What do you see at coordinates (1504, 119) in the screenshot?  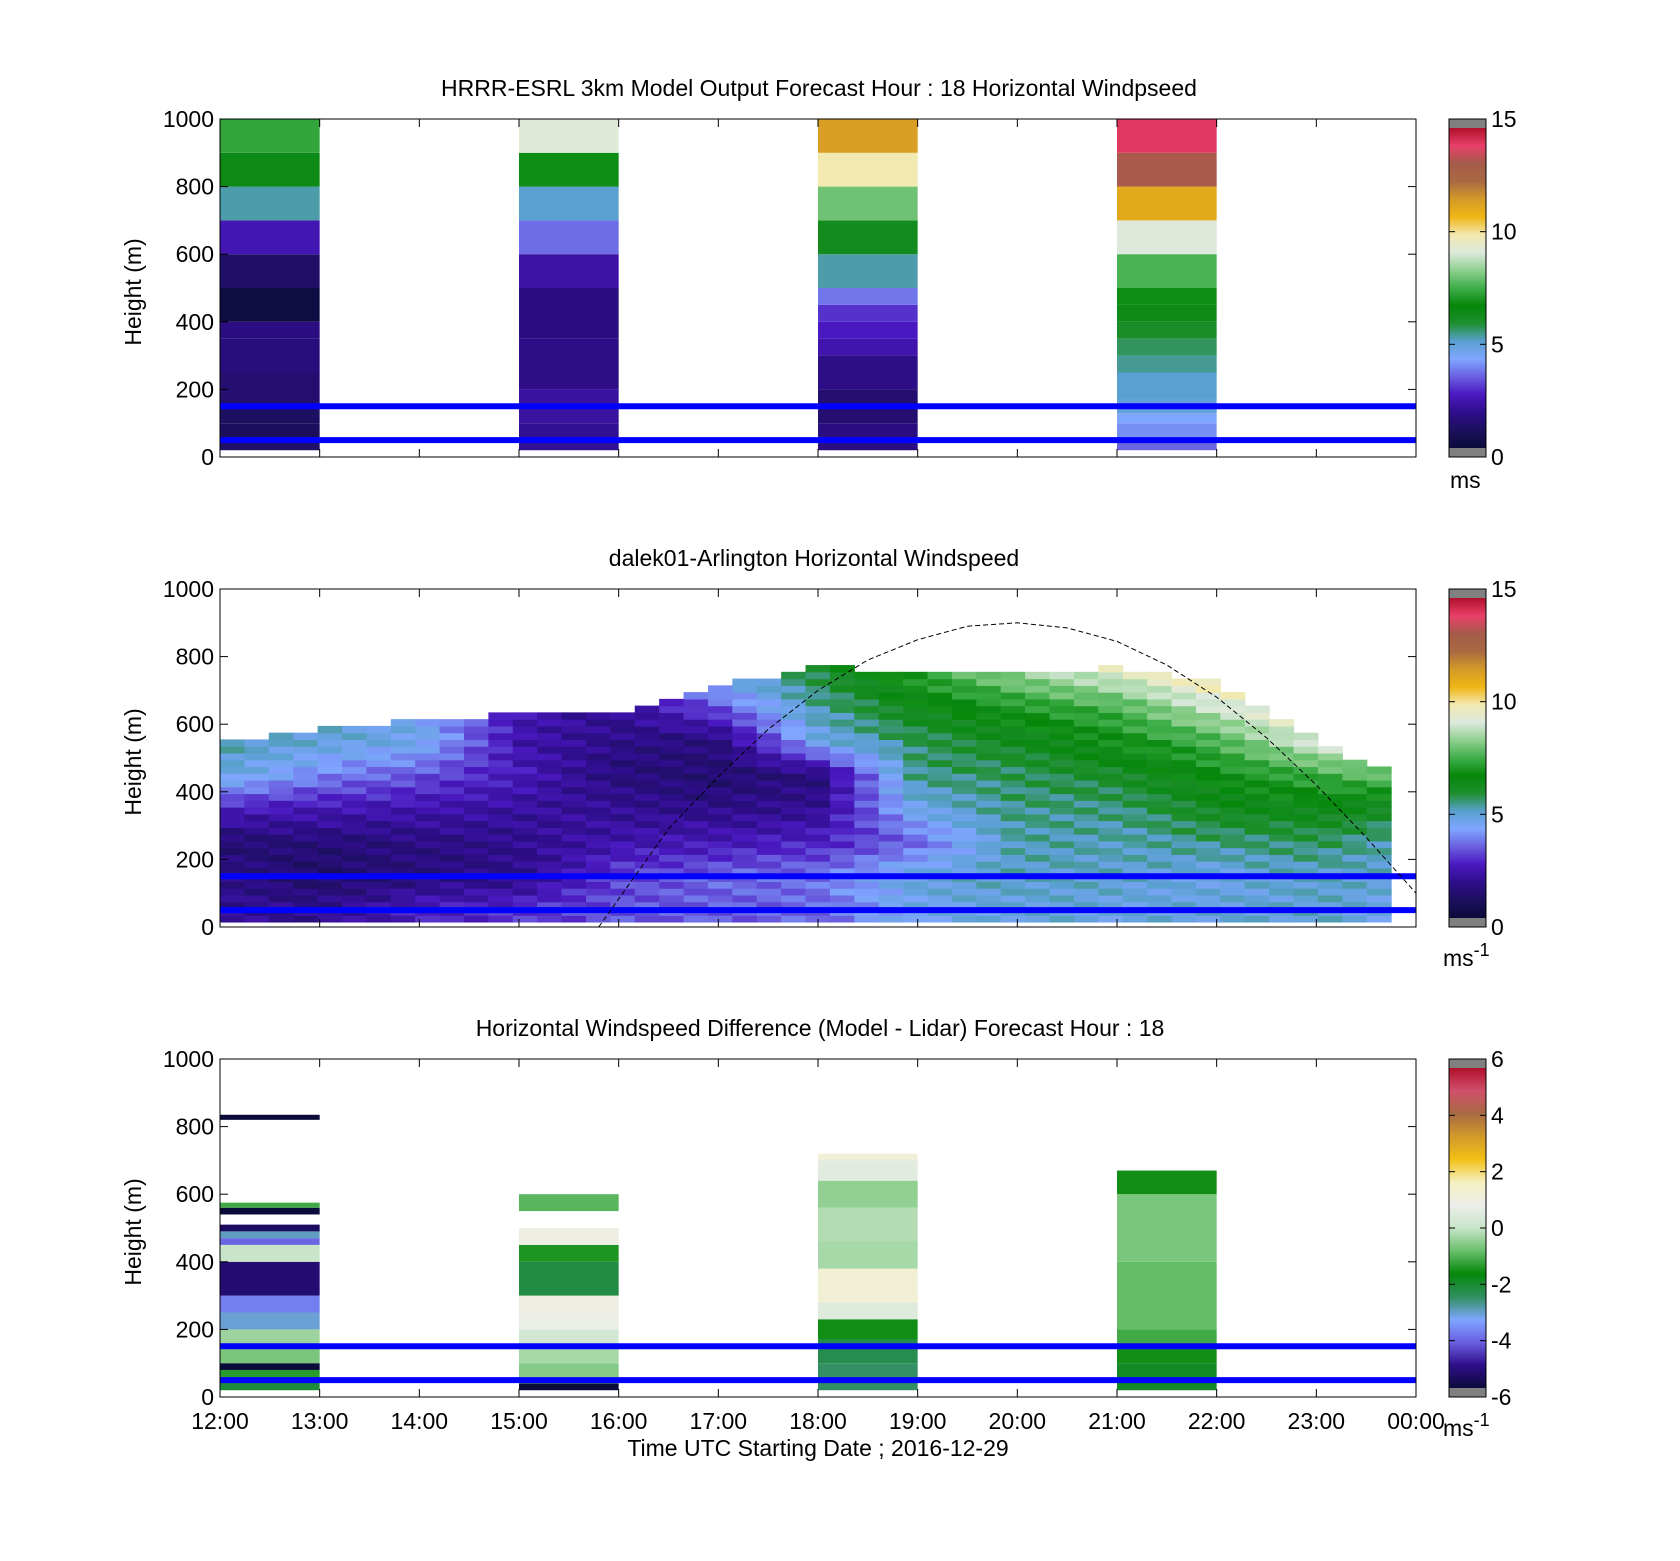 I see `colorbar-tick-label: 15` at bounding box center [1504, 119].